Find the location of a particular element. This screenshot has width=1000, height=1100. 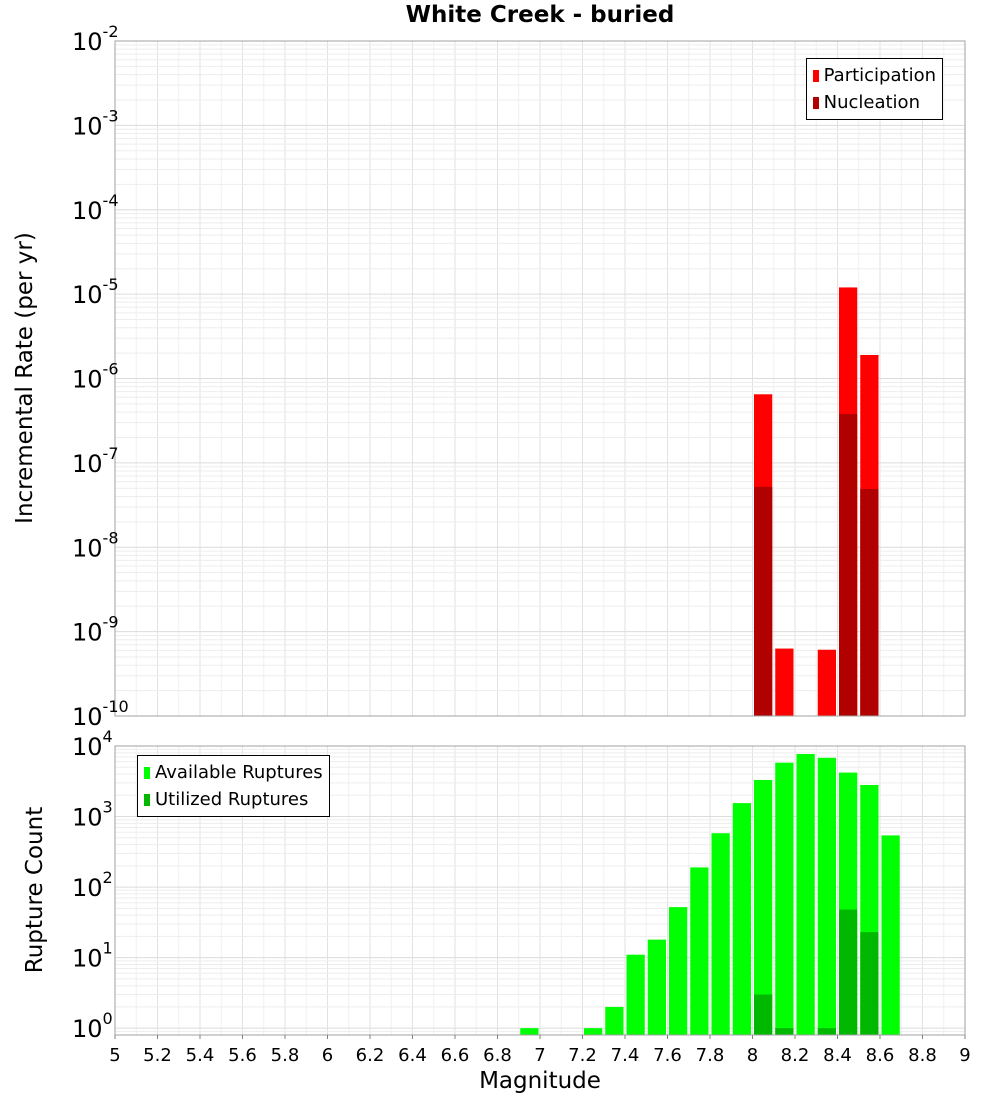

rupture-ytick-label: 10² is located at coordinates (92, 885).